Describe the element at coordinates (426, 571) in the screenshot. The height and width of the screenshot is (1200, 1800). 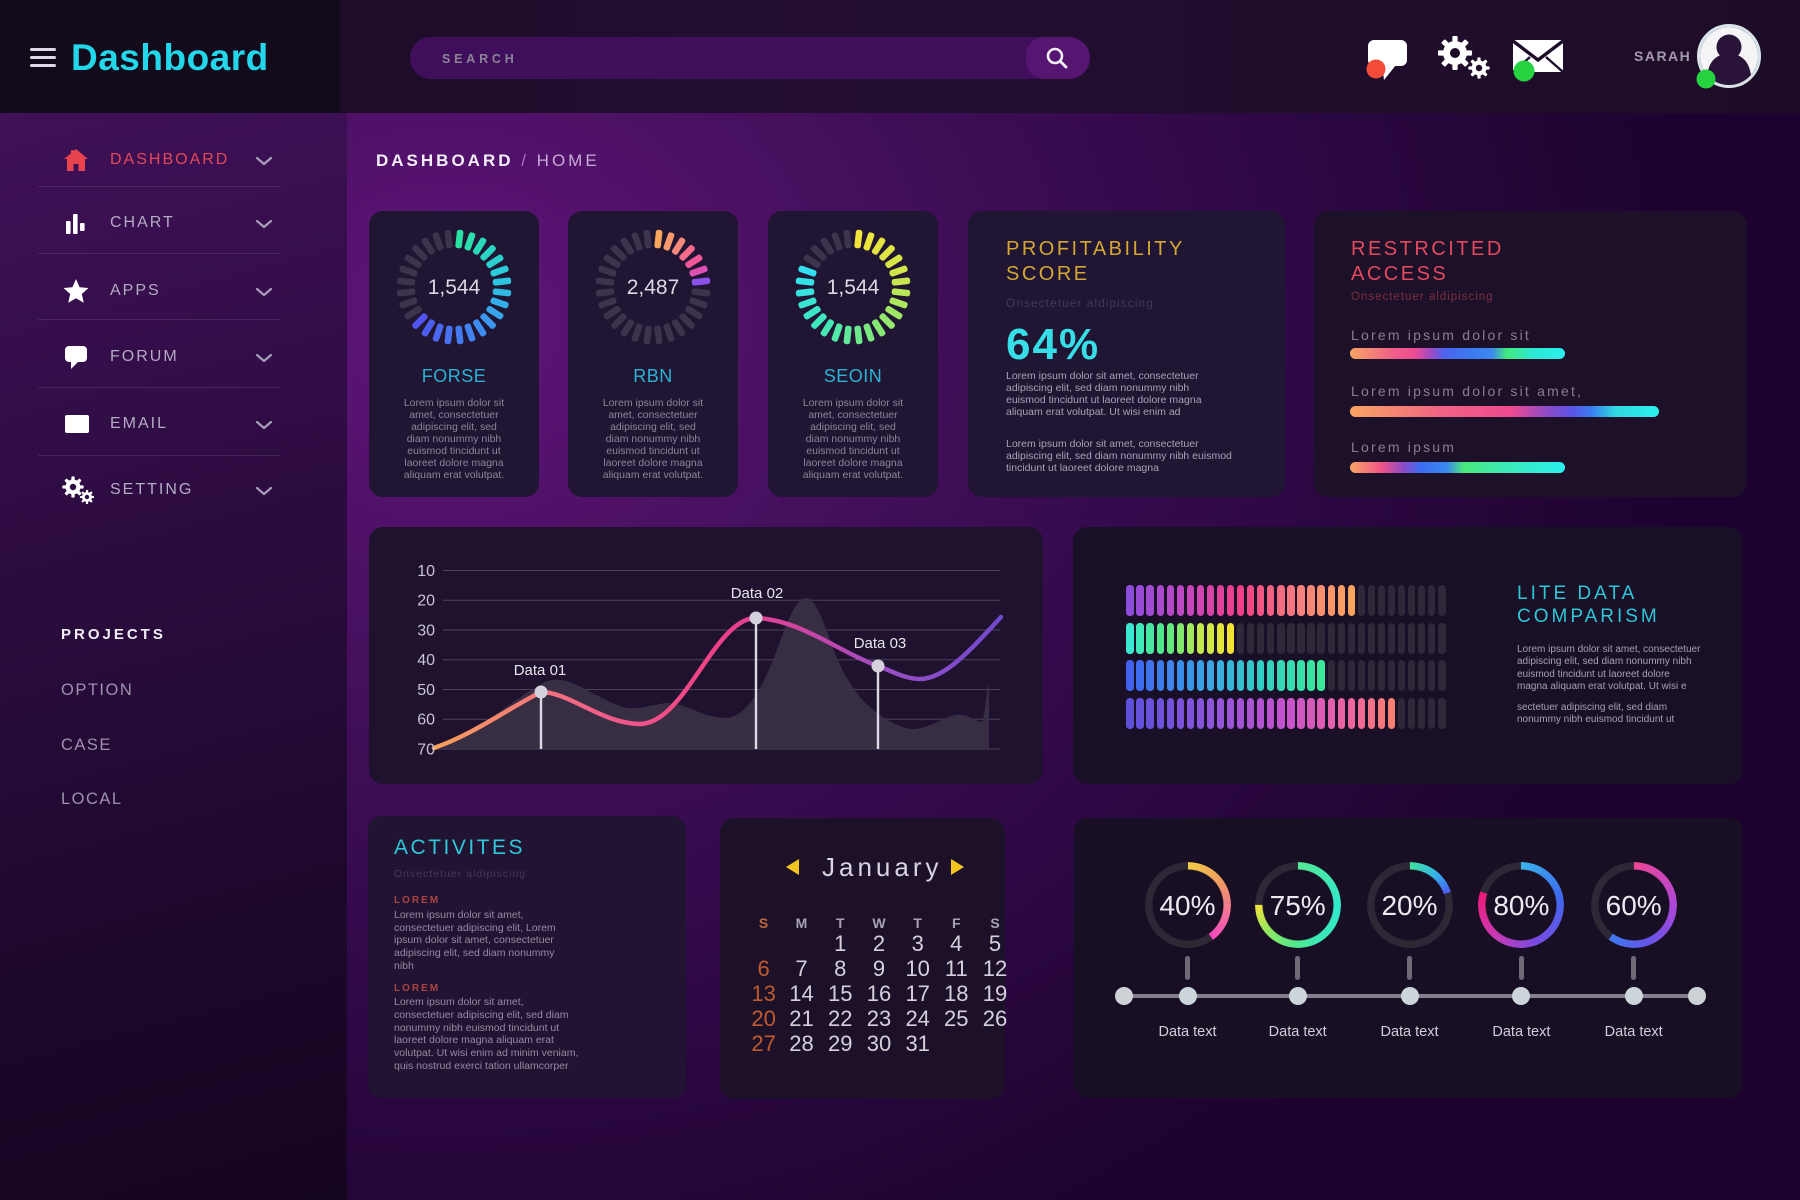
I see `svg-text: 10` at that location.